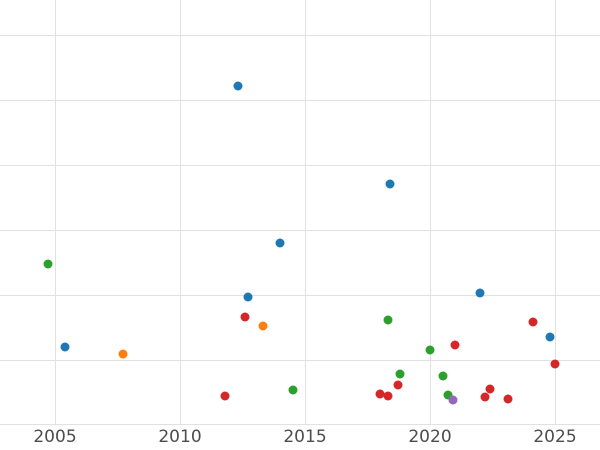 The image size is (600, 450). I want to click on x-tick-label: 2005, so click(55, 437).